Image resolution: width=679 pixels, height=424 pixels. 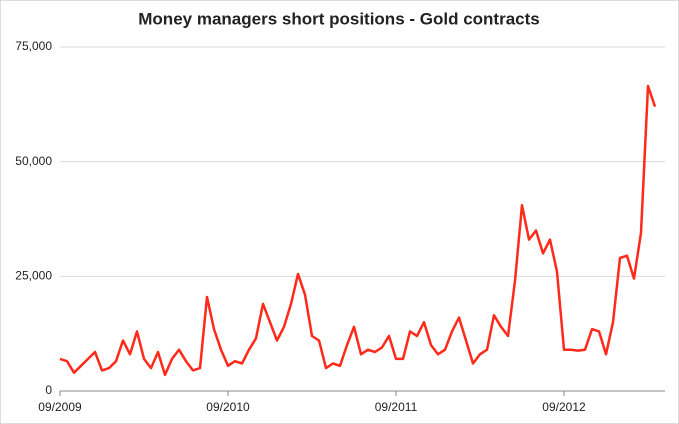 What do you see at coordinates (33, 46) in the screenshot?
I see `y-tick-label: 75,000` at bounding box center [33, 46].